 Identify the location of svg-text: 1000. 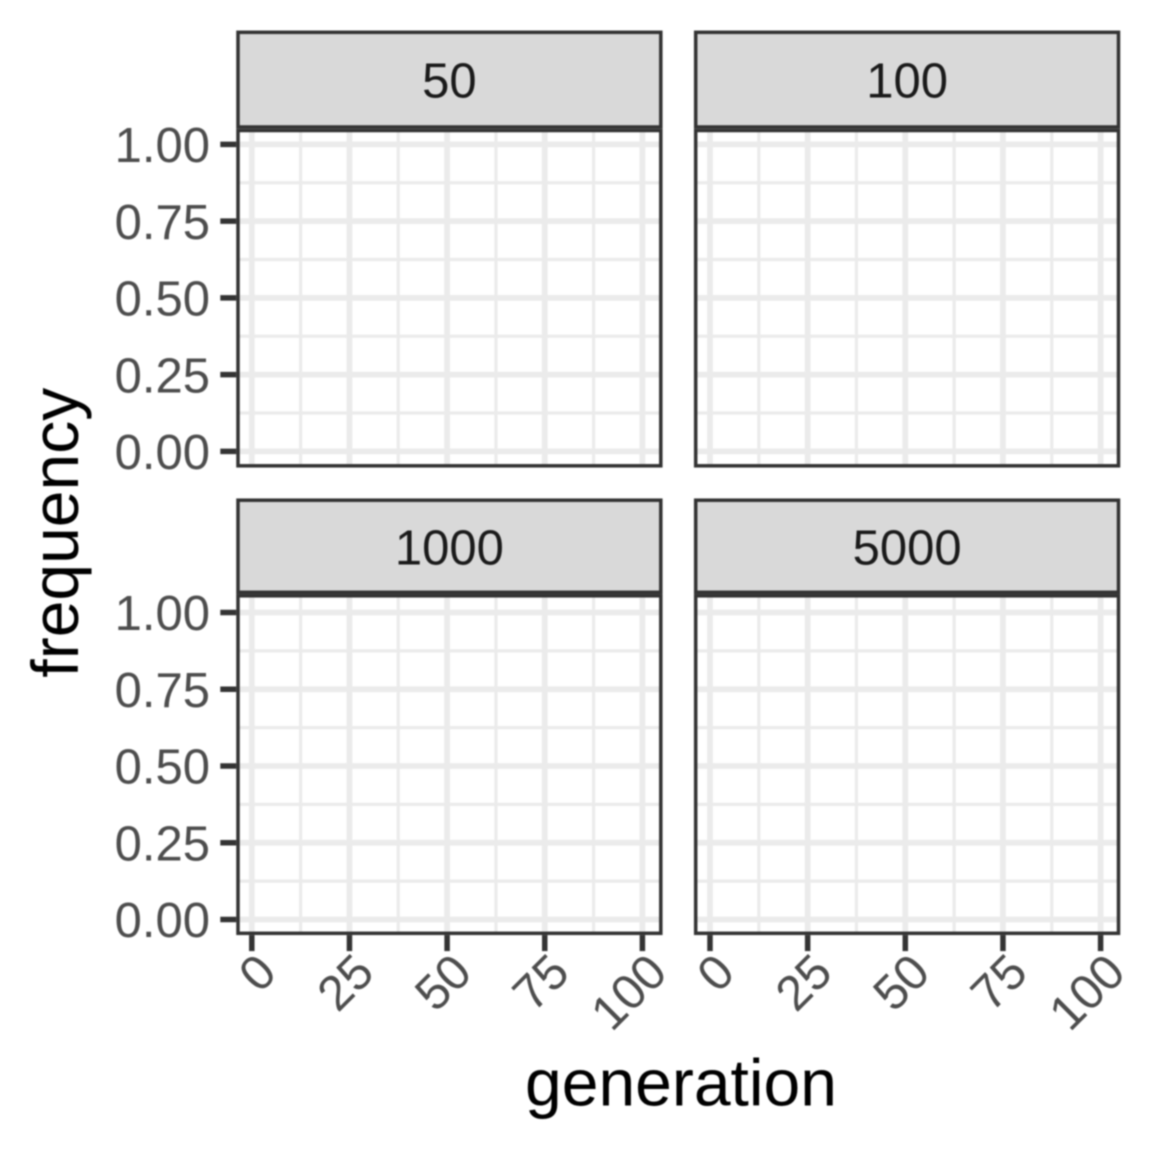
(449, 549).